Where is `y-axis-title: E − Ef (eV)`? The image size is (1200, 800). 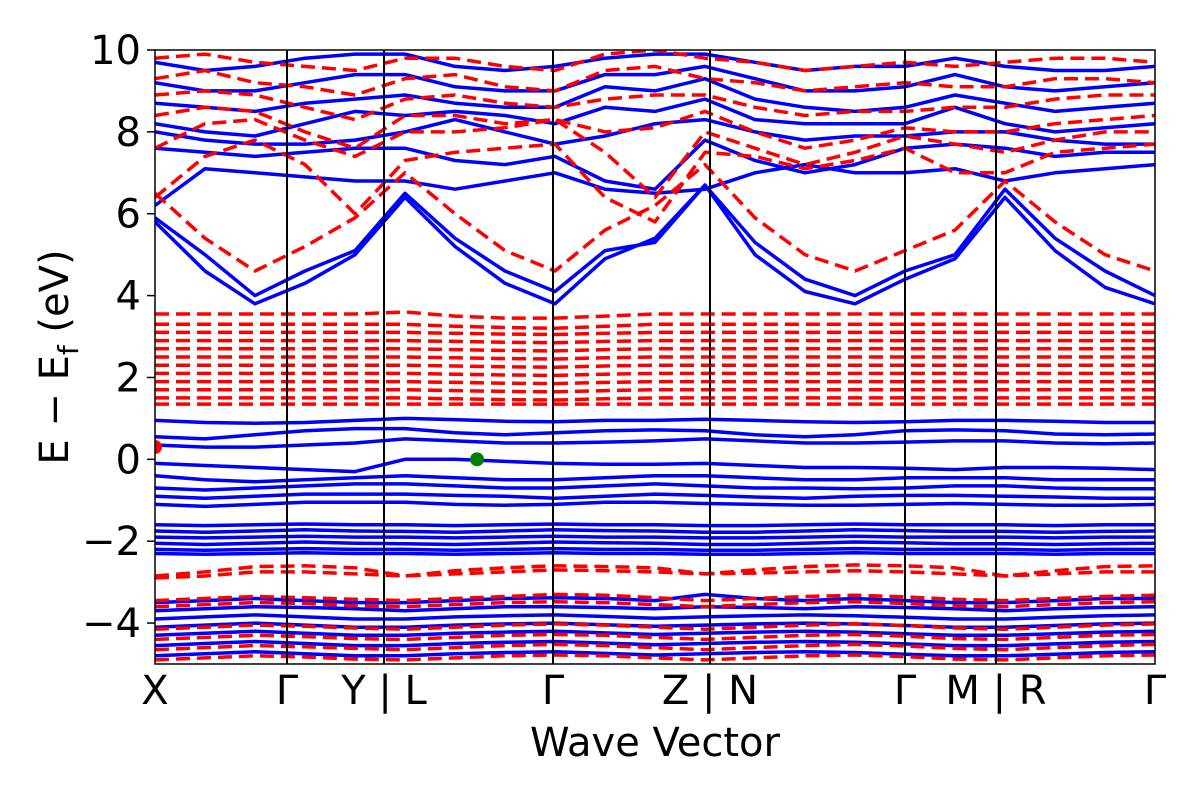 y-axis-title: E − Ef (eV) is located at coordinates (58, 356).